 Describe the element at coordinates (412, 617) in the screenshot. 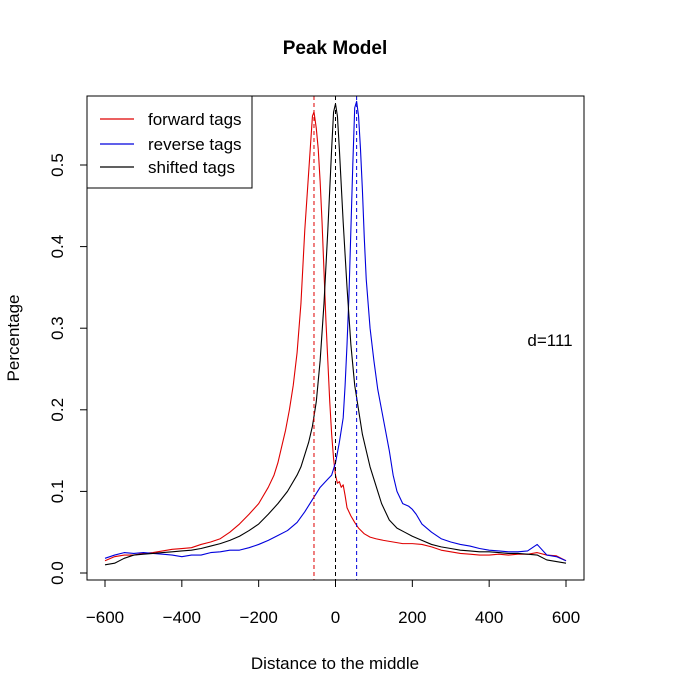

I see `x-tick-label: 200` at that location.